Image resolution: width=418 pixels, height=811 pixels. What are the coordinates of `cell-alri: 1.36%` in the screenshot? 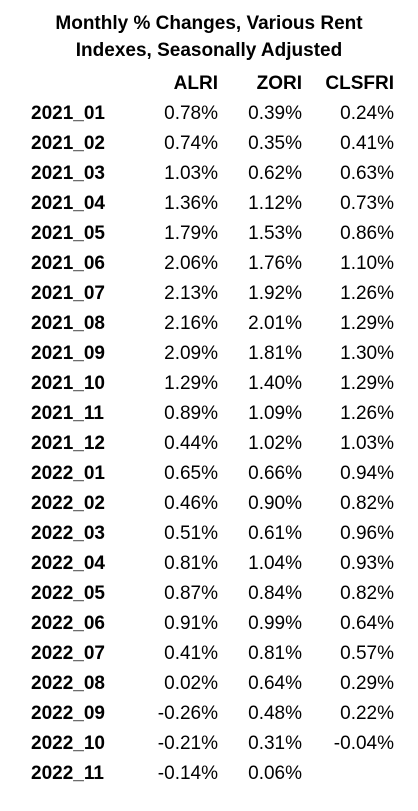 It's located at (191, 203).